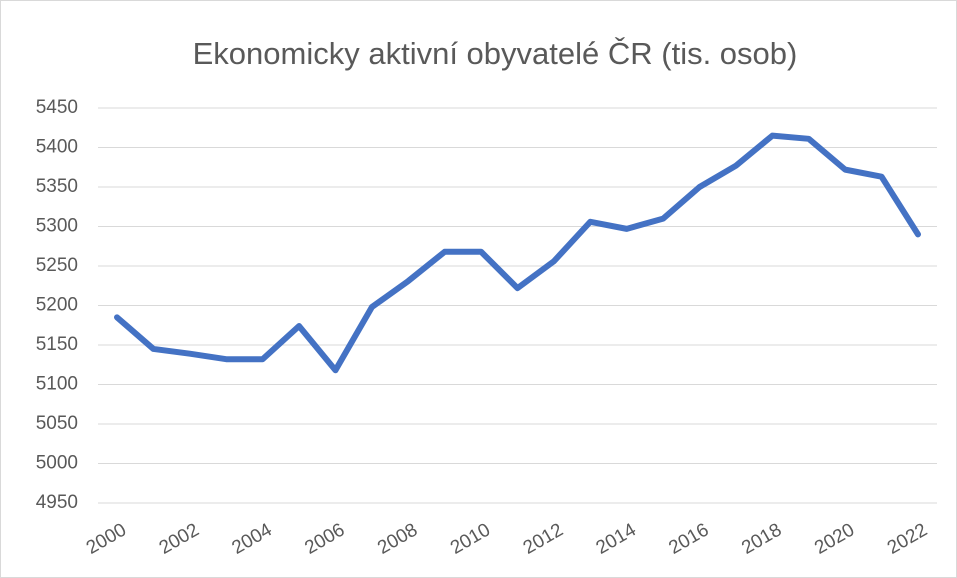 The height and width of the screenshot is (578, 957). I want to click on y-tick-label: 5450, so click(57, 107).